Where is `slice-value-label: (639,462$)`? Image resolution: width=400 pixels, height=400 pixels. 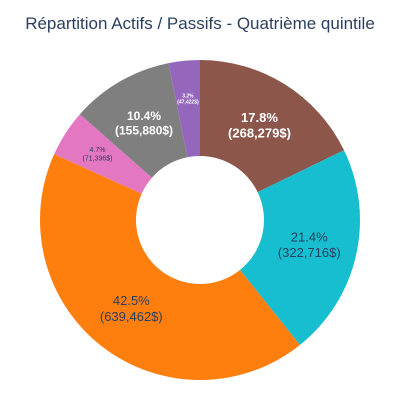 slice-value-label: (639,462$) is located at coordinates (131, 316).